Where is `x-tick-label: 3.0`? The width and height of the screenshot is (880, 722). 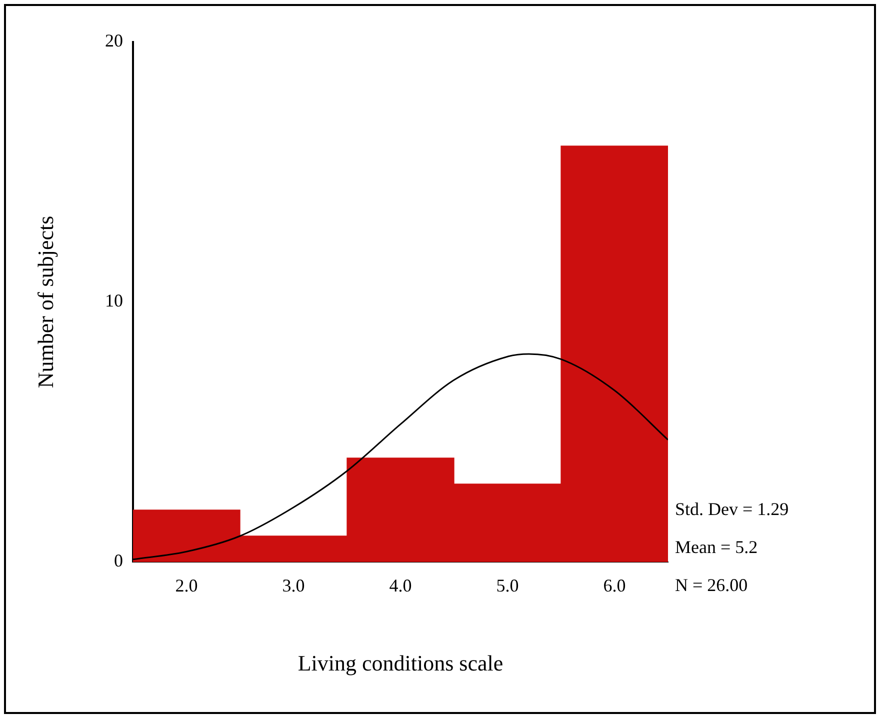 x-tick-label: 3.0 is located at coordinates (293, 586).